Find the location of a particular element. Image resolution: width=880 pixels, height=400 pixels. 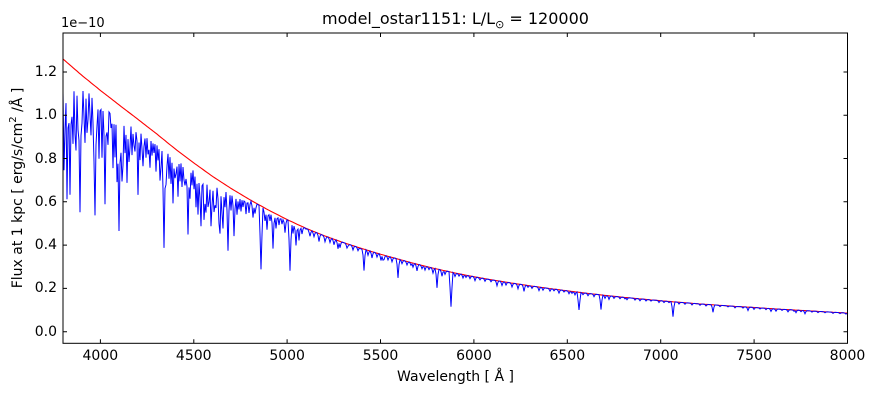

y-tick-label: 0.0 is located at coordinates (45, 331).